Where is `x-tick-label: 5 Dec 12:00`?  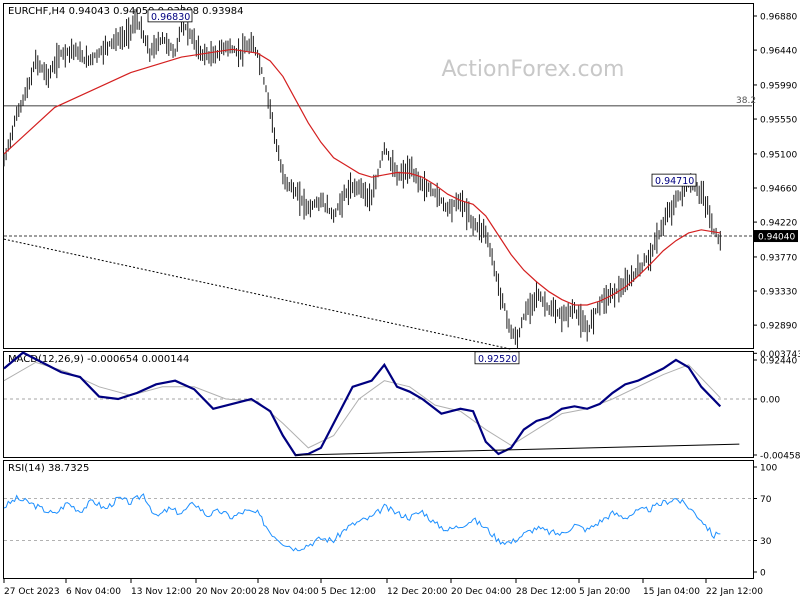 x-tick-label: 5 Dec 12:00 is located at coordinates (348, 592).